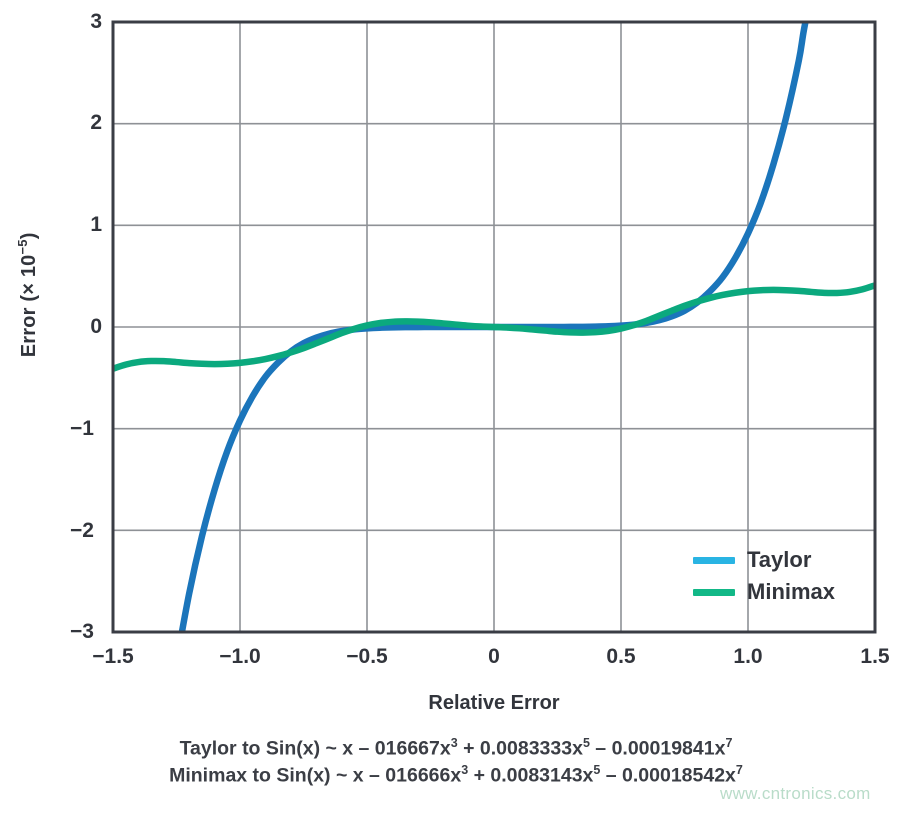 The image size is (912, 815). What do you see at coordinates (657, 748) in the screenshot?
I see `caption-text: – 0.00019841x` at bounding box center [657, 748].